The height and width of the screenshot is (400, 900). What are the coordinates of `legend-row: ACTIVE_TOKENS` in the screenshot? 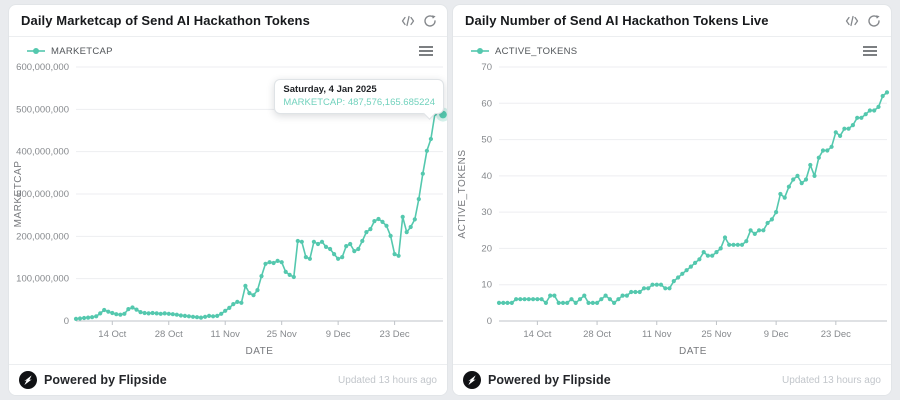 It's located at (672, 48).